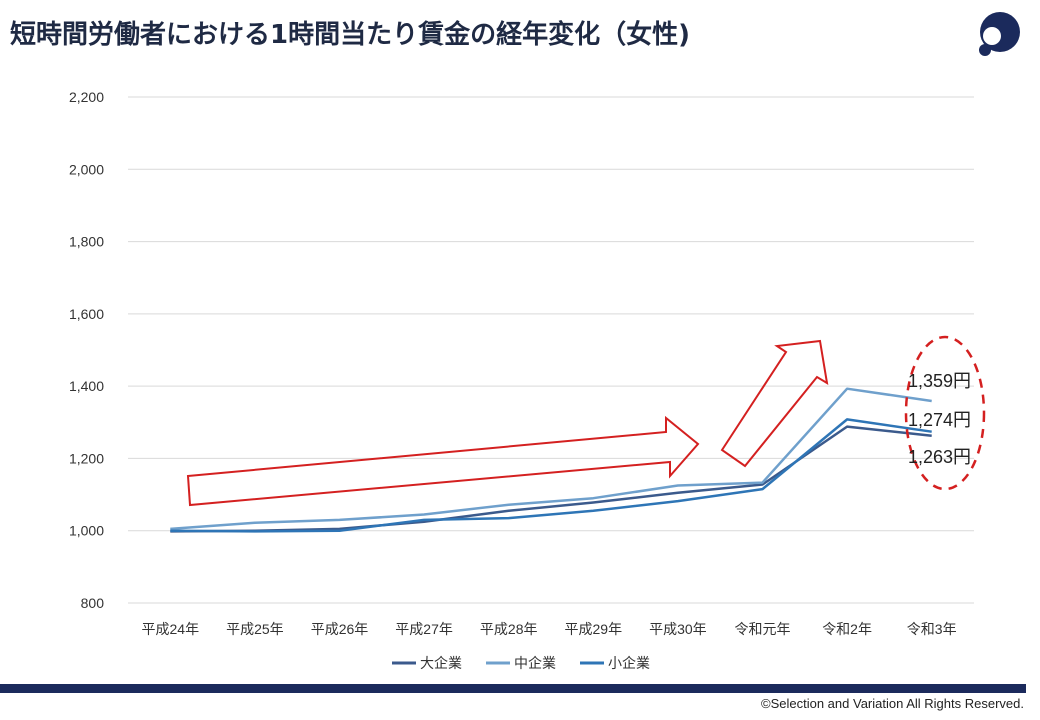 The width and height of the screenshot is (1040, 720). What do you see at coordinates (86, 97) in the screenshot?
I see `y-tick-label: 2,200` at bounding box center [86, 97].